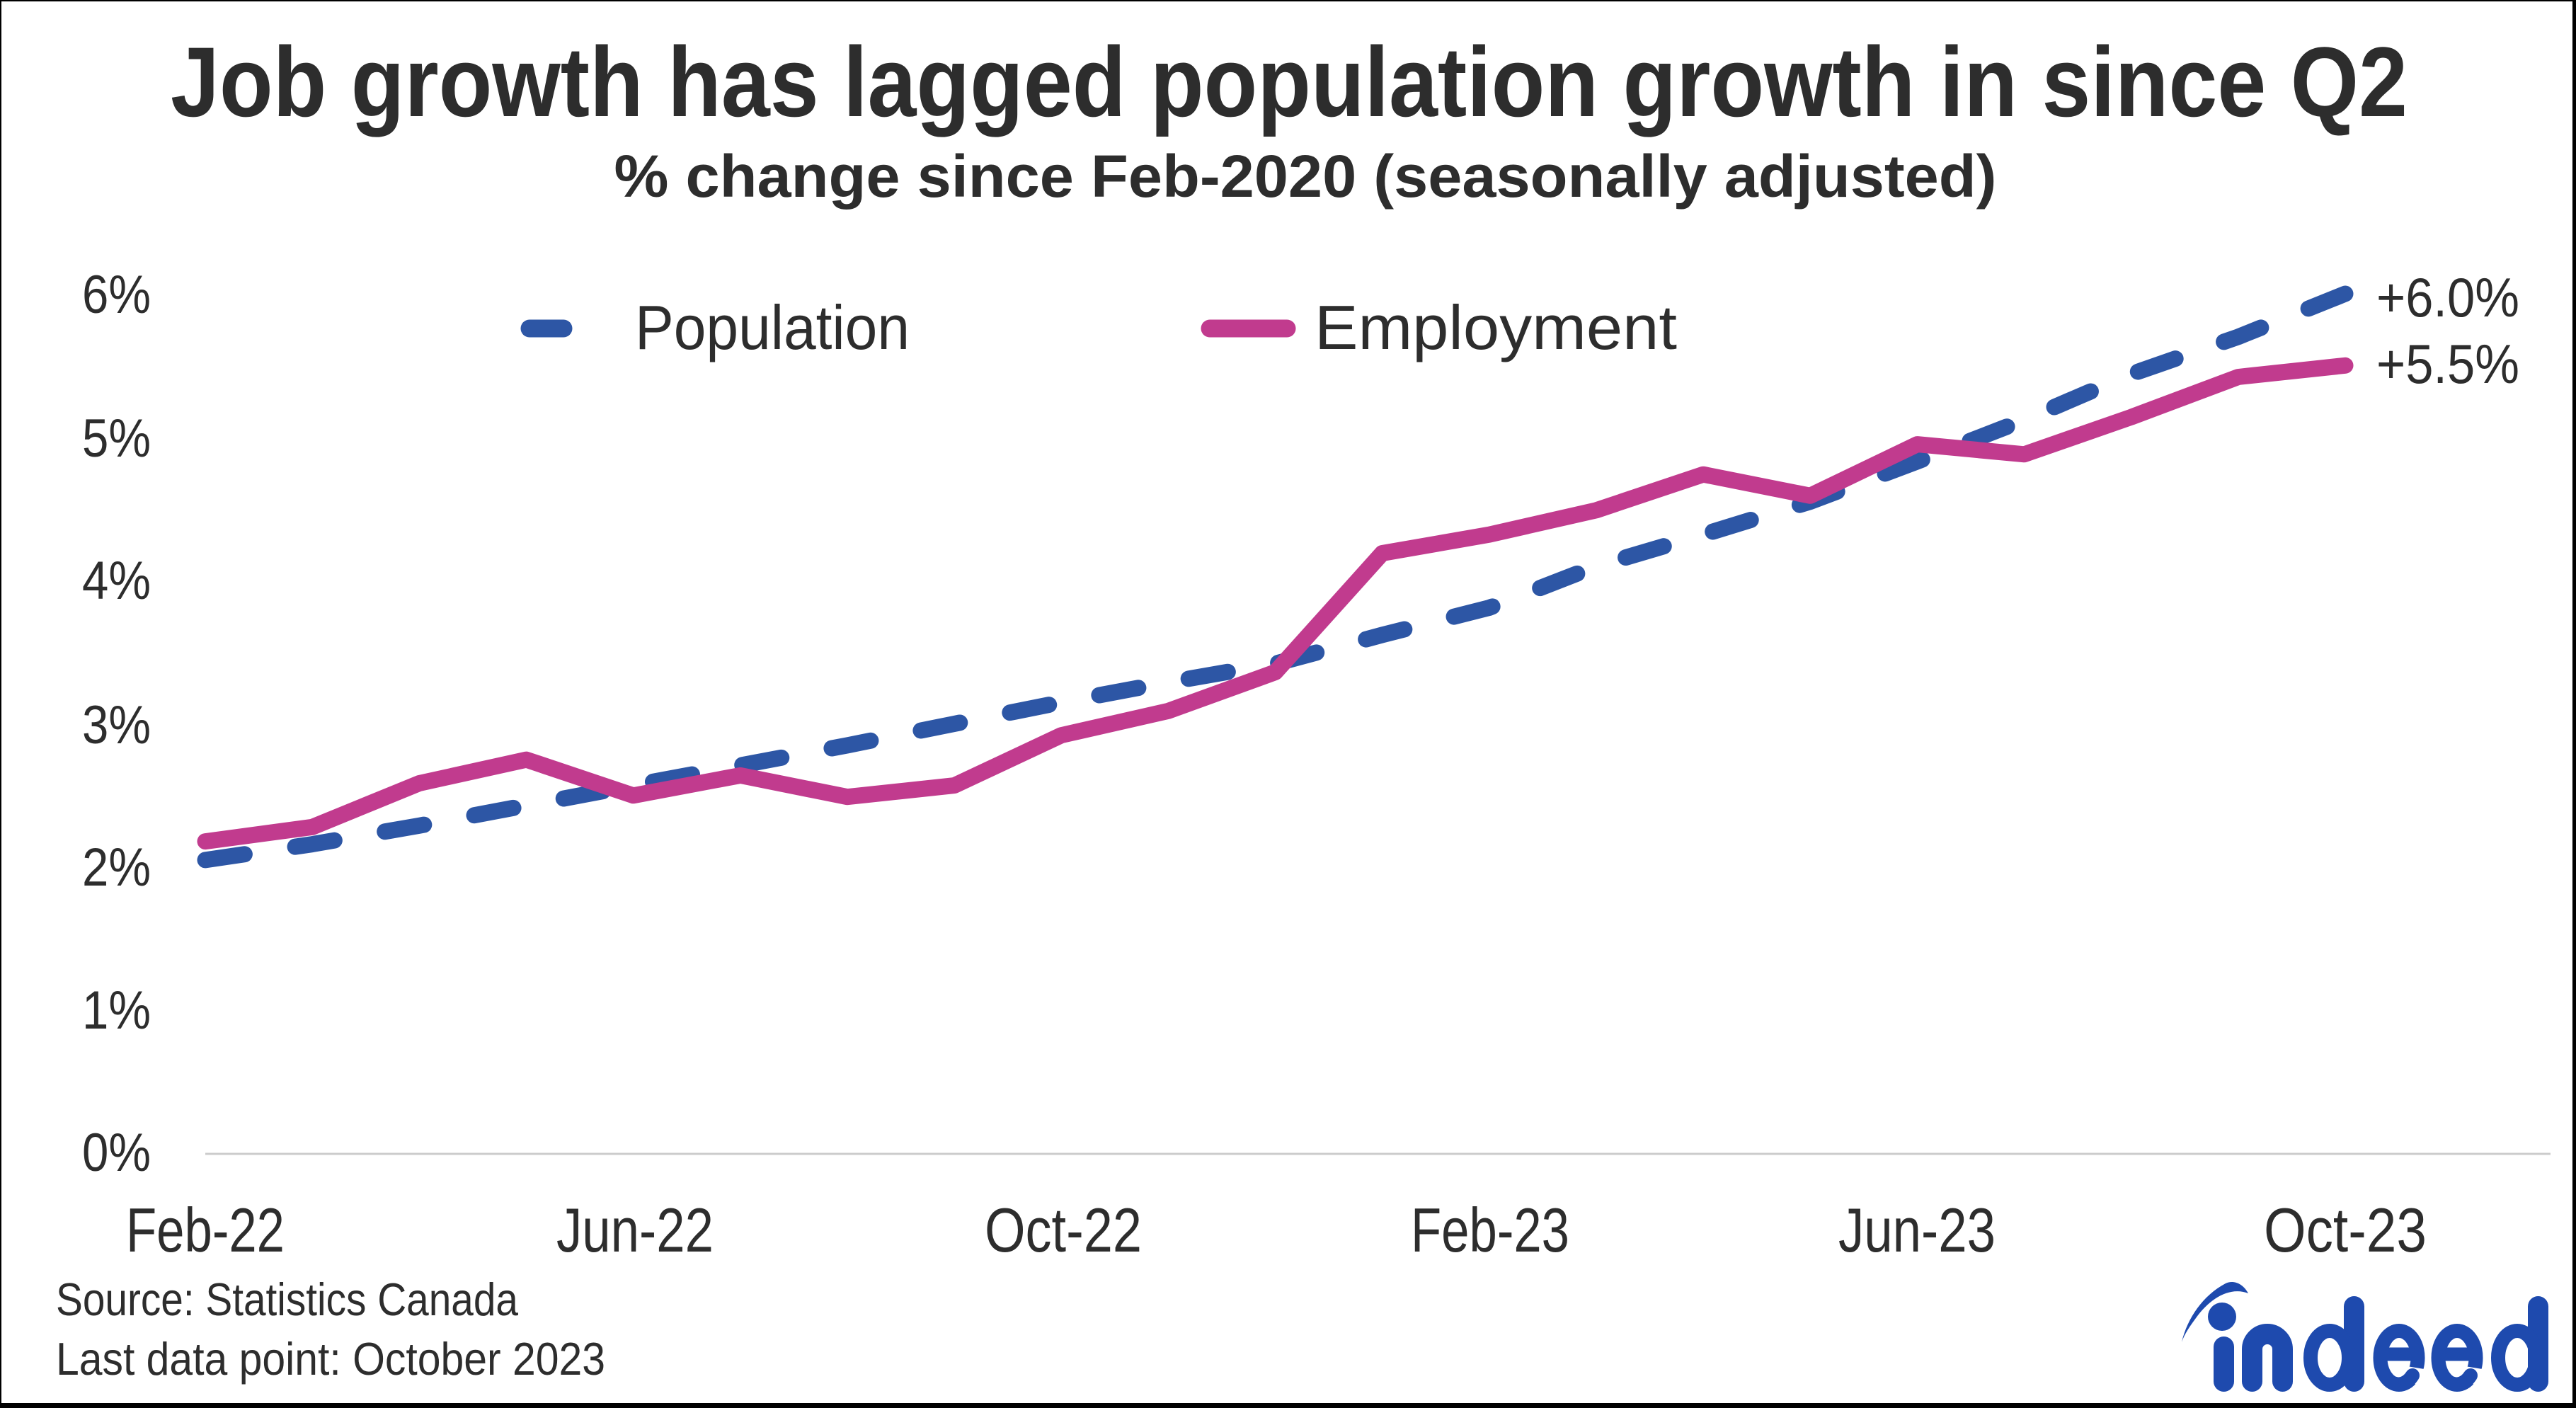  Describe the element at coordinates (287, 1299) in the screenshot. I see `svg-text: Source: Statistics Canada` at that location.